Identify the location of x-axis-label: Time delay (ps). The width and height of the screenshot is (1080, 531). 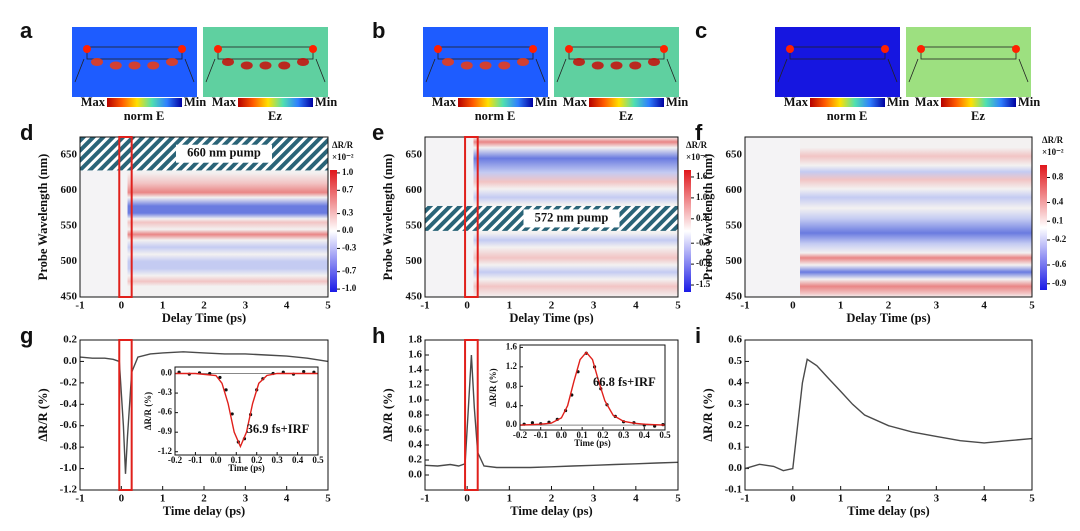
(888, 511).